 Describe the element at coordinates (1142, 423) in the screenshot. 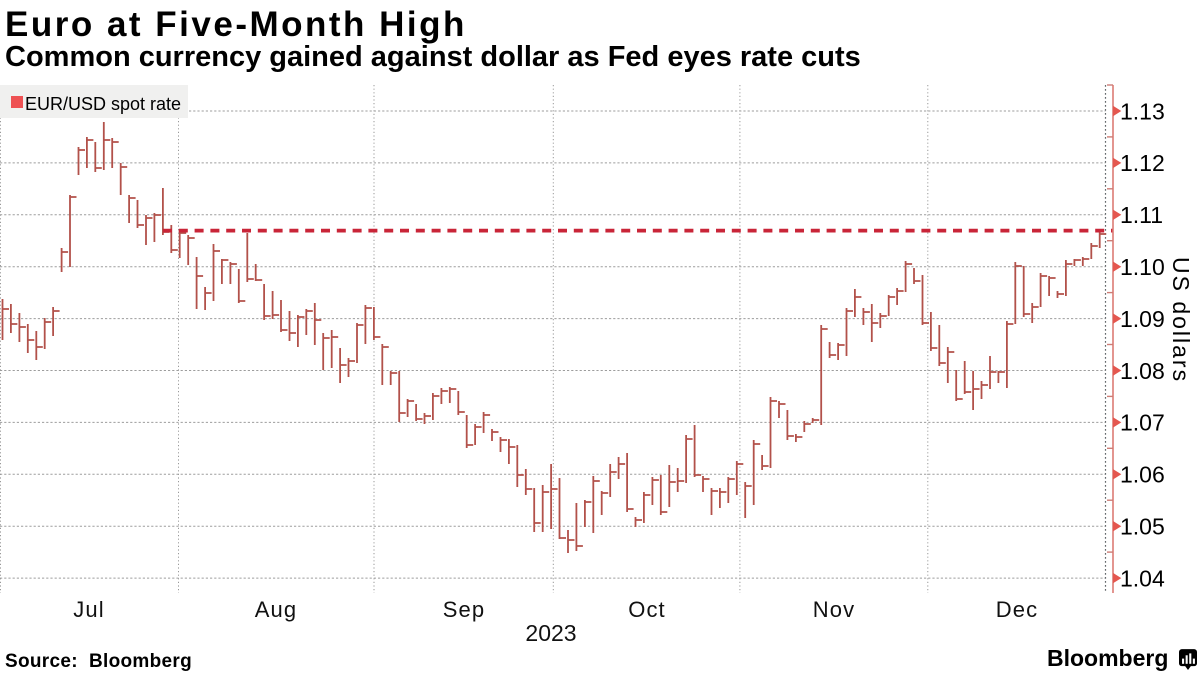

I see `svg-text: 1.07` at that location.